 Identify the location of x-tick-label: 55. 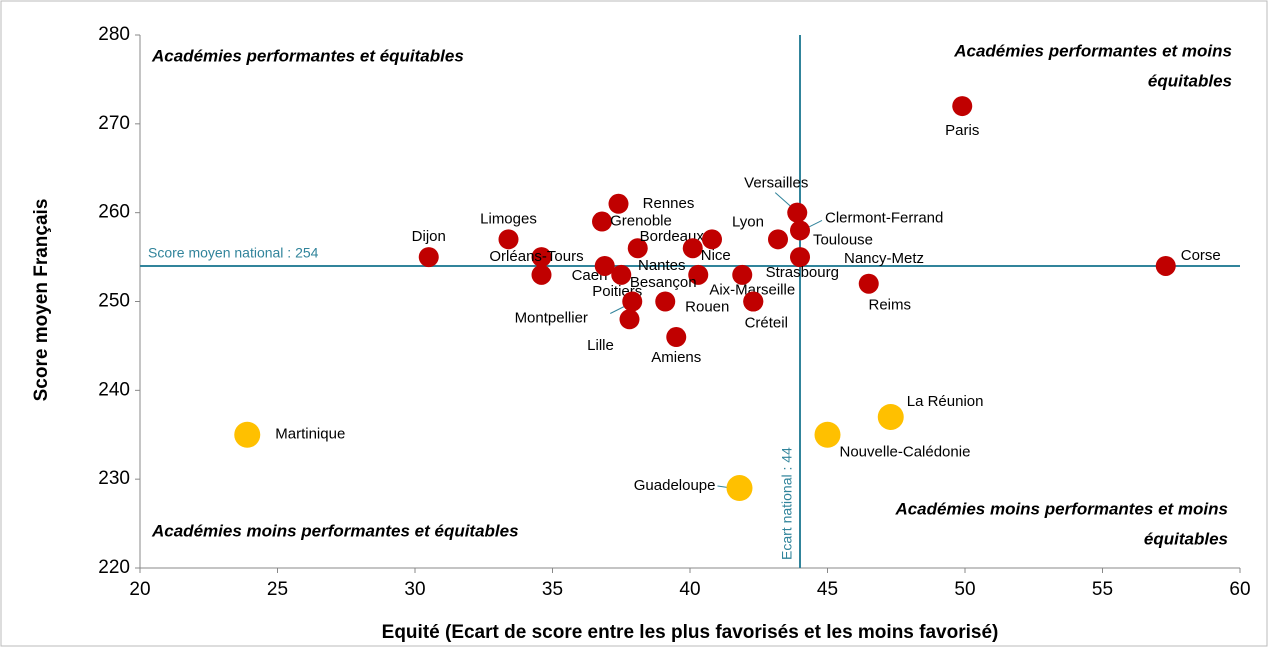
(1102, 589).